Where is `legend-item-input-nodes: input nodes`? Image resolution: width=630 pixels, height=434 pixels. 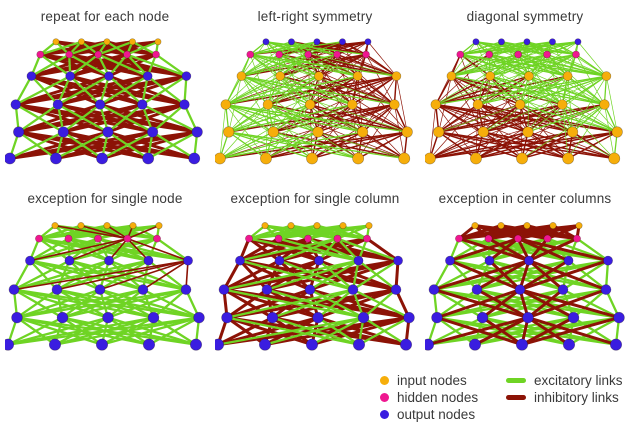 legend-item-input-nodes: input nodes is located at coordinates (433, 380).